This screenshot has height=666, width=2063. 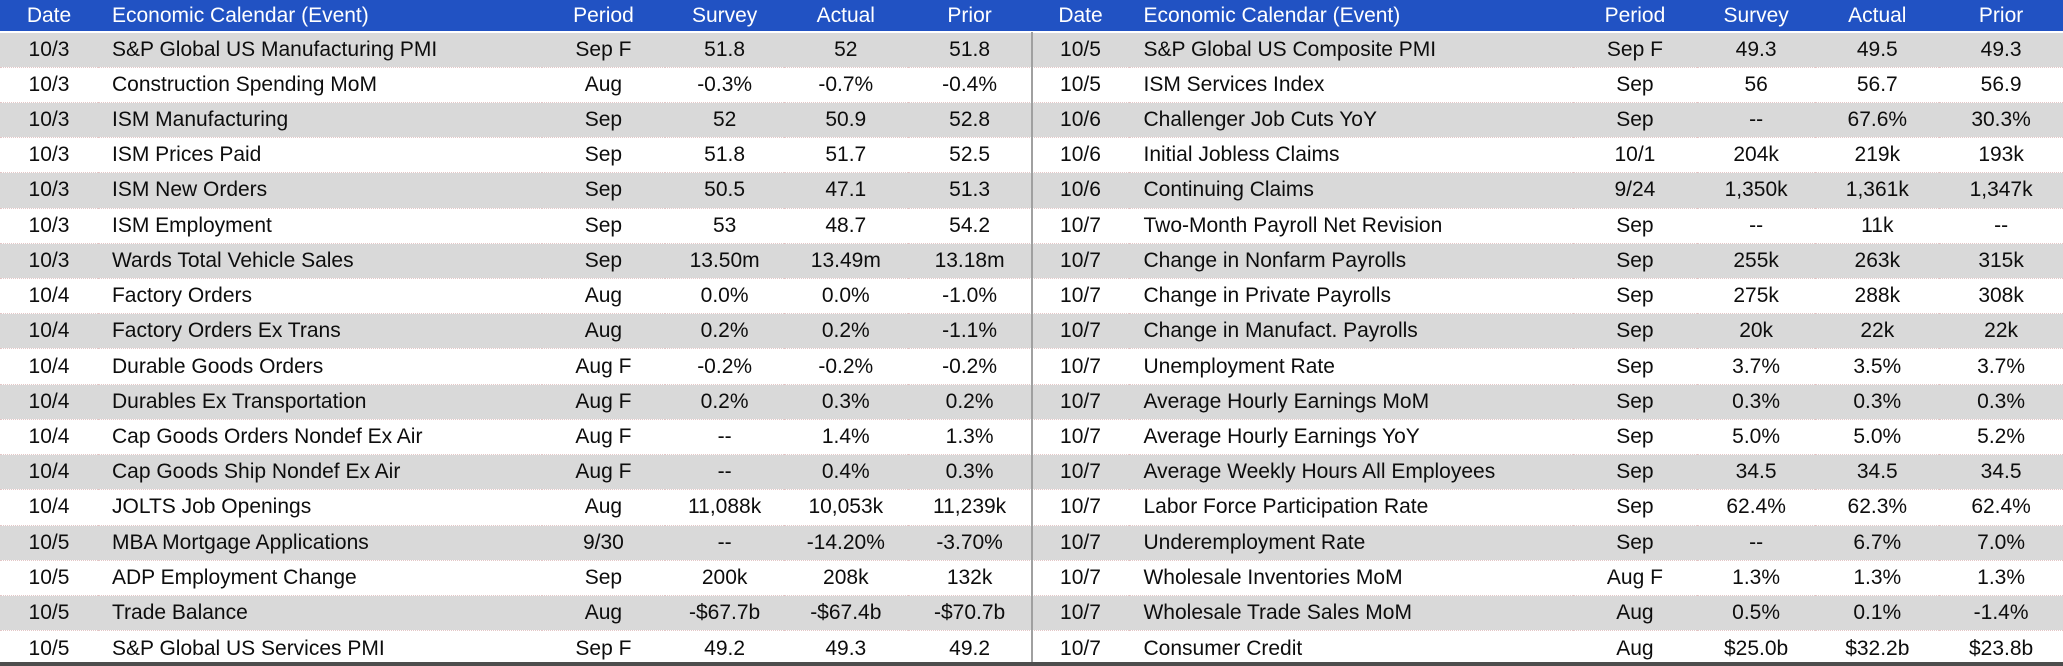 I want to click on table-row: 10/5 ISM Services Index Sep 56 56.7 56.9, so click(x=1547, y=84).